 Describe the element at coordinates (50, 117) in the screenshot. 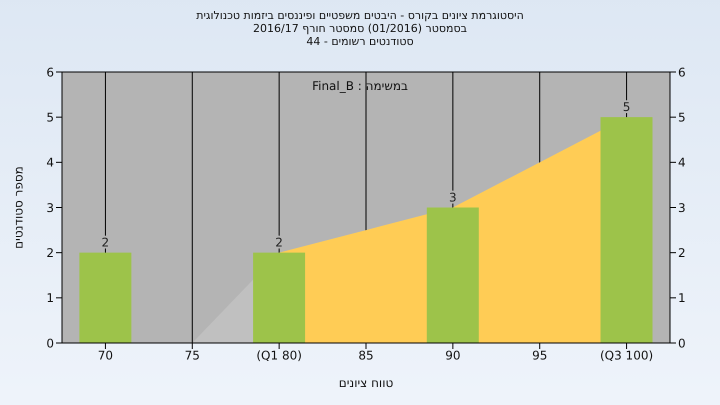

I see `y-tick-label: 5` at that location.